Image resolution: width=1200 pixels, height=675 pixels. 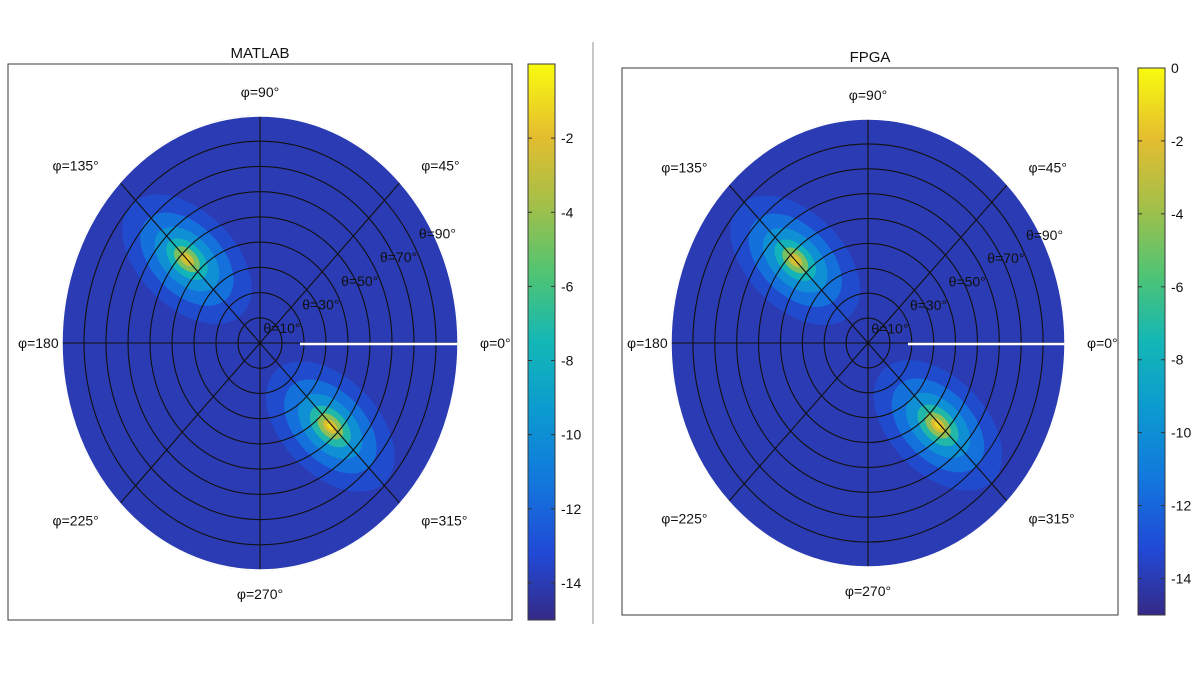 What do you see at coordinates (593, 333) in the screenshot?
I see `panel-divider` at bounding box center [593, 333].